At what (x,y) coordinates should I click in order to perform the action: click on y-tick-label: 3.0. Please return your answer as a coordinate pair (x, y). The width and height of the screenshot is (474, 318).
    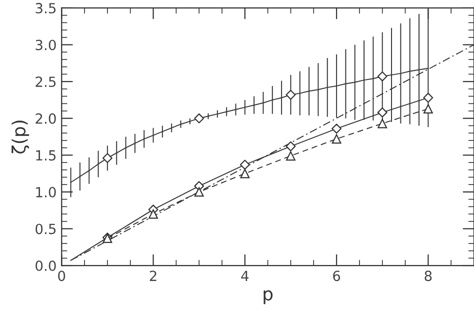
    Looking at the image, I should click on (46, 45).